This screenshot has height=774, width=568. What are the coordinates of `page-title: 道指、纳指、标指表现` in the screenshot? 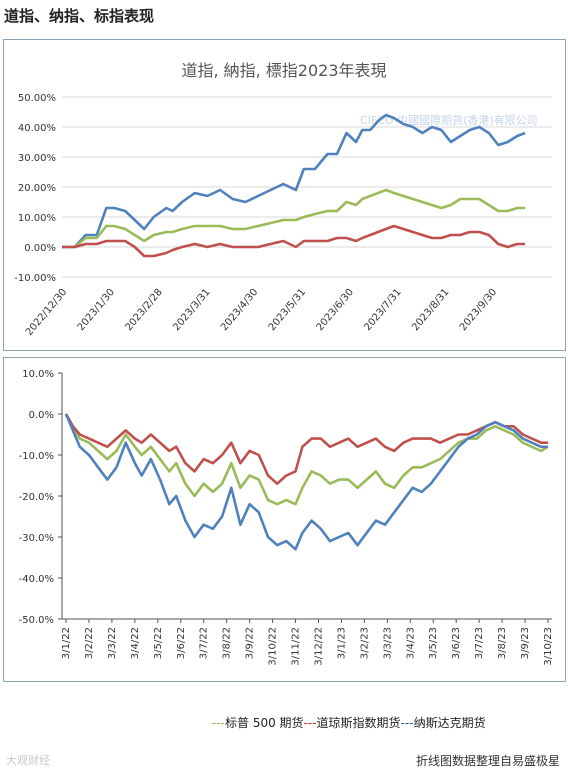 It's located at (79, 16).